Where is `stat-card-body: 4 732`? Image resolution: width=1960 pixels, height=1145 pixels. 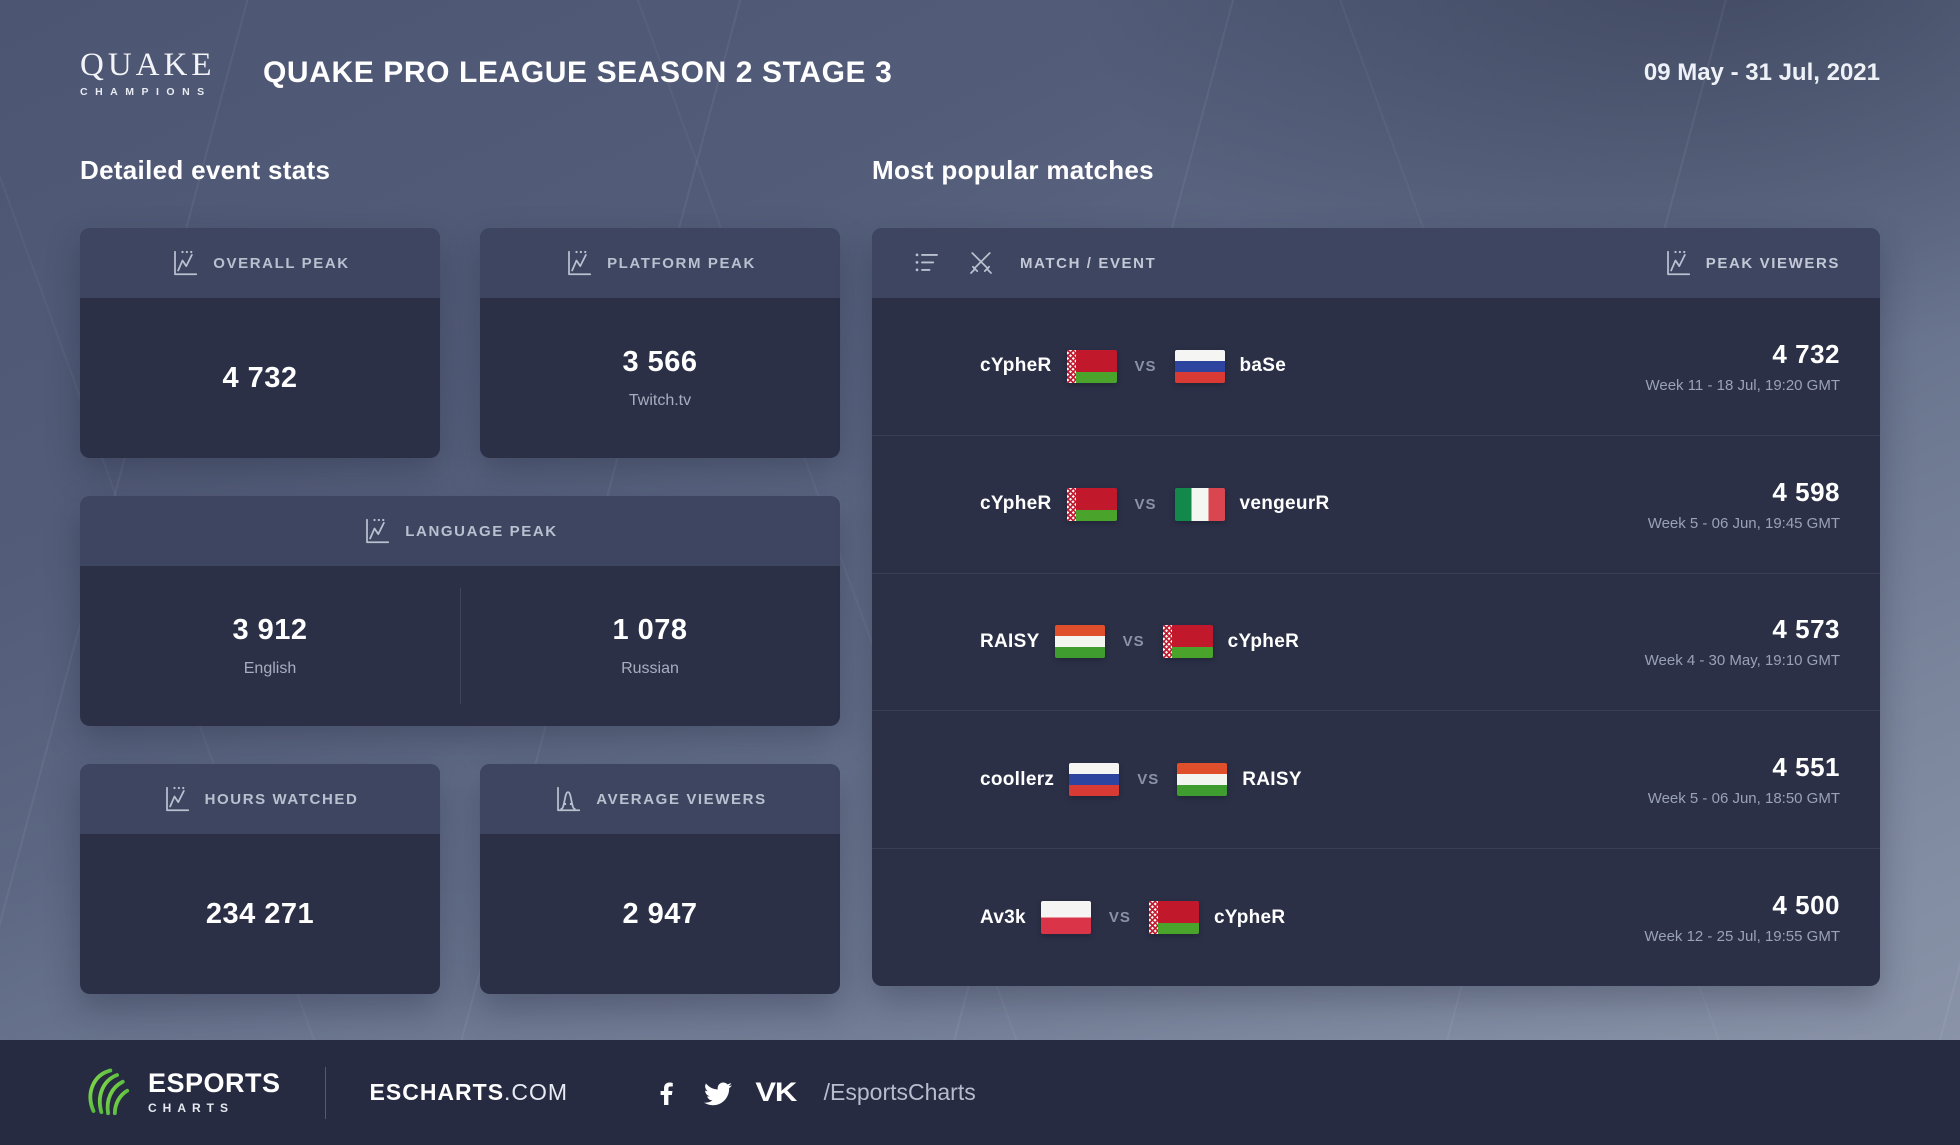 stat-card-body: 4 732 is located at coordinates (260, 378).